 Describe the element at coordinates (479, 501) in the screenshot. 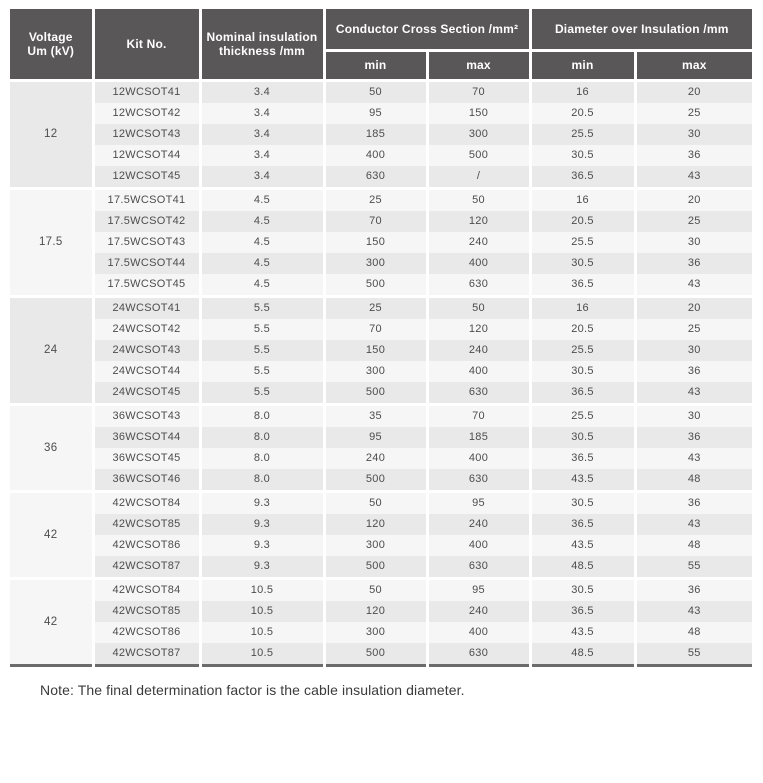

I see `ccs-max-cell: 95` at that location.